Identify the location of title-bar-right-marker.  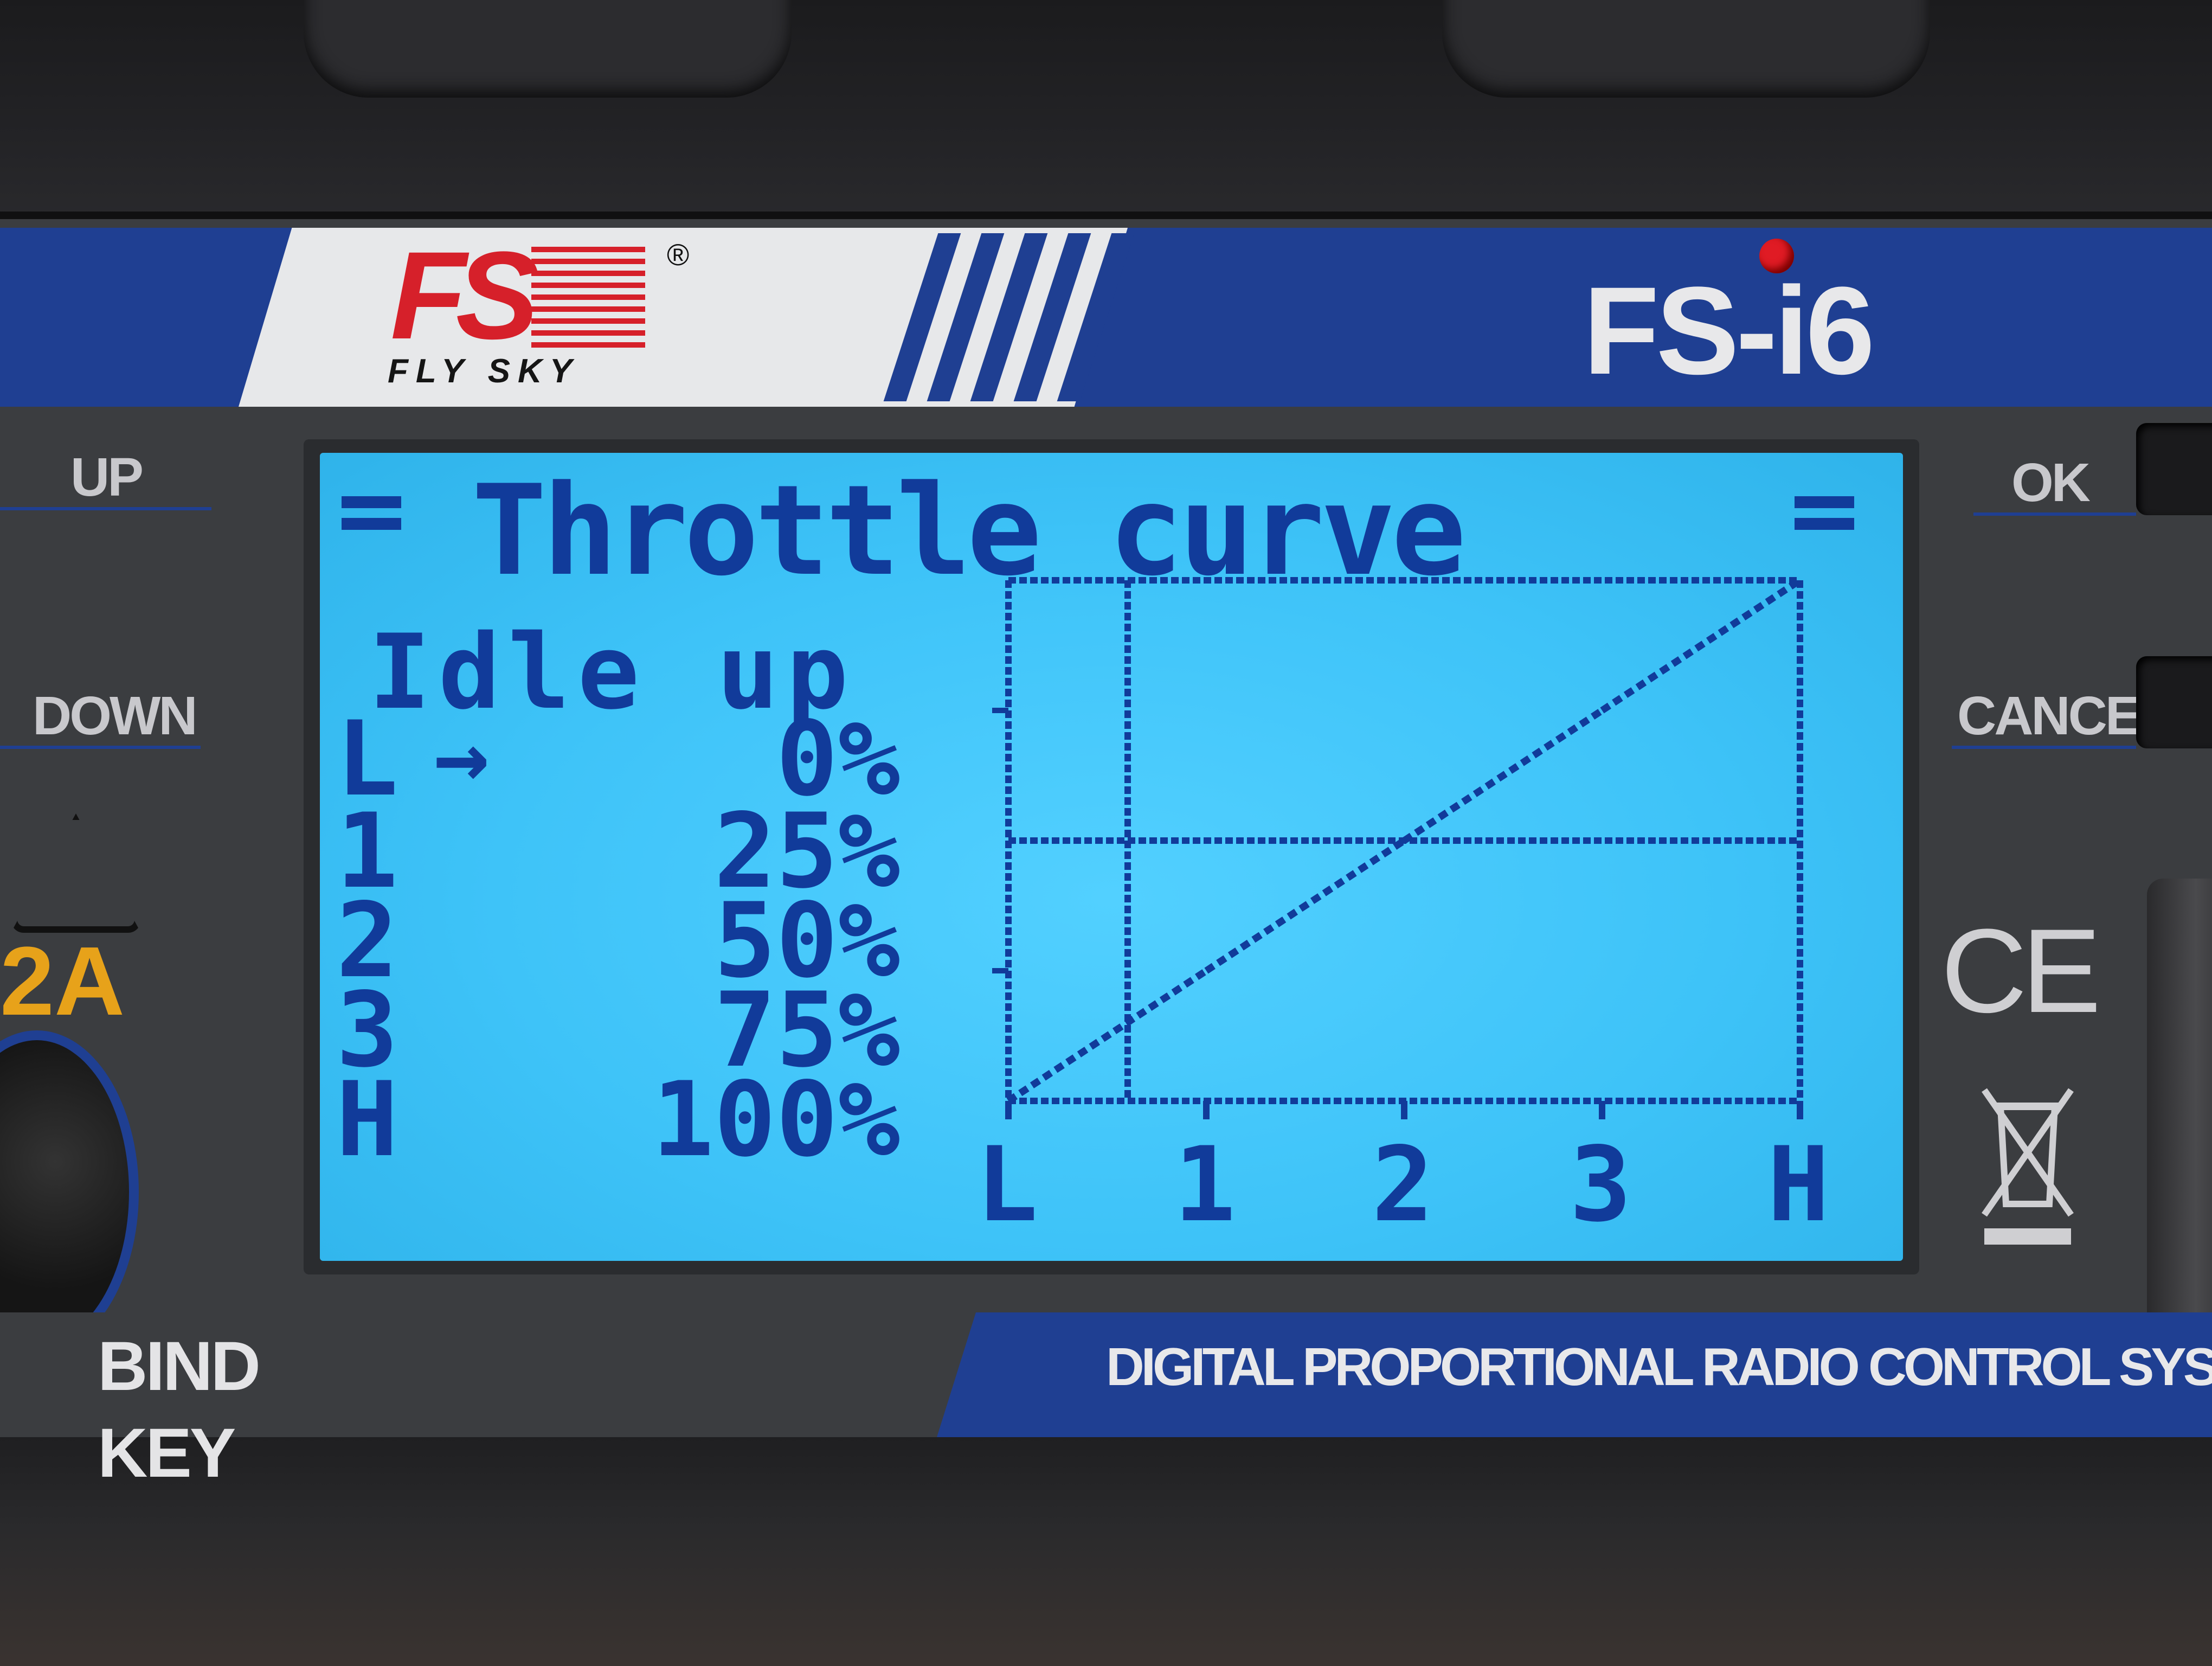
(1824, 513).